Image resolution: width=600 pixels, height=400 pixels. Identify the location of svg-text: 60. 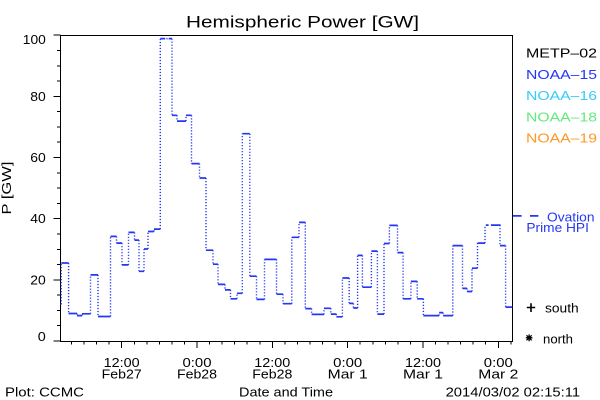
(38, 157).